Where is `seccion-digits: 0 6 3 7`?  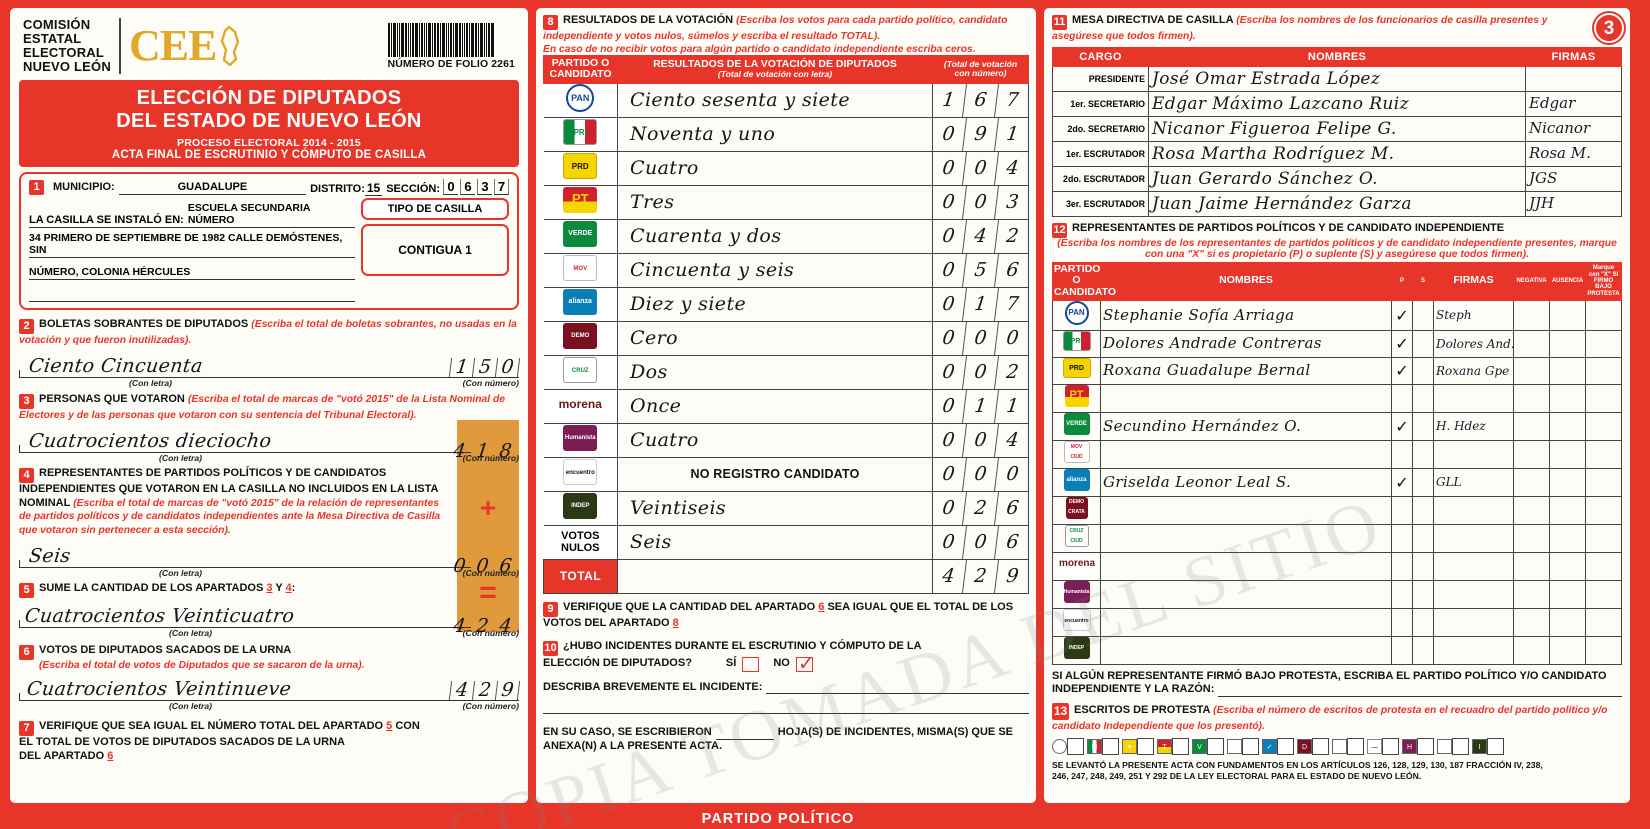 seccion-digits: 0 6 3 7 is located at coordinates (476, 187).